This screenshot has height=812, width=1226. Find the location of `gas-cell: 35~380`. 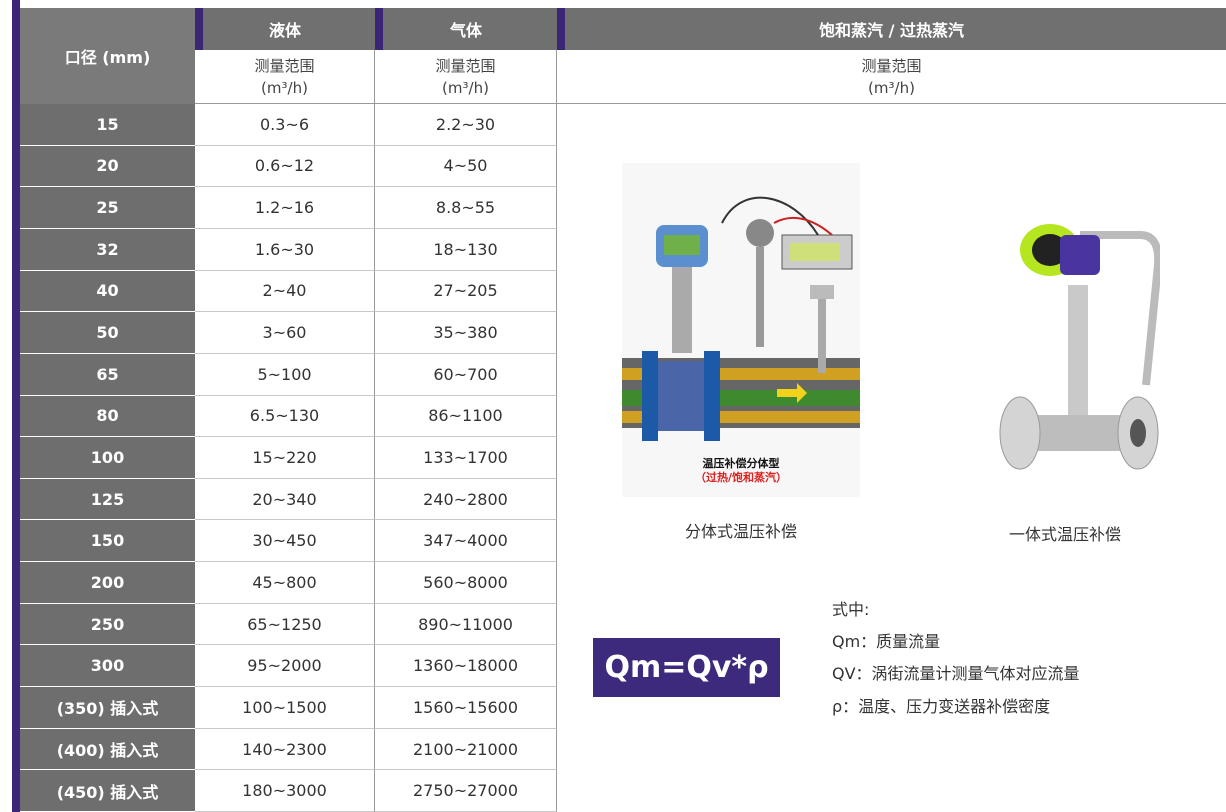

gas-cell: 35~380 is located at coordinates (466, 333).